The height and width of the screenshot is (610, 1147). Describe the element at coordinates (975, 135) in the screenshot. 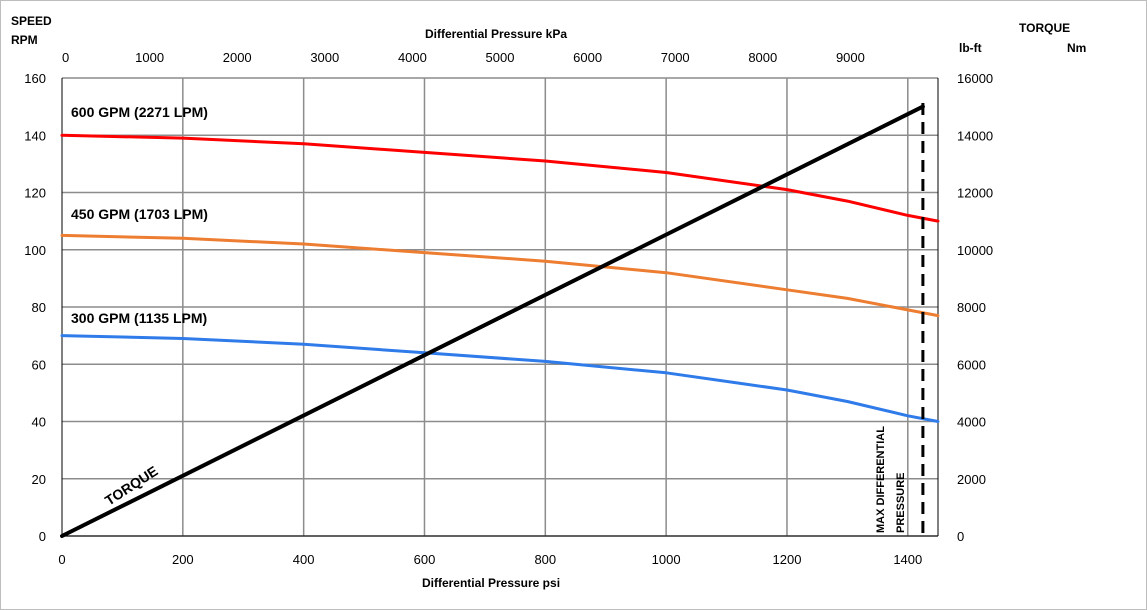

I see `right-tick-label: 14000` at that location.